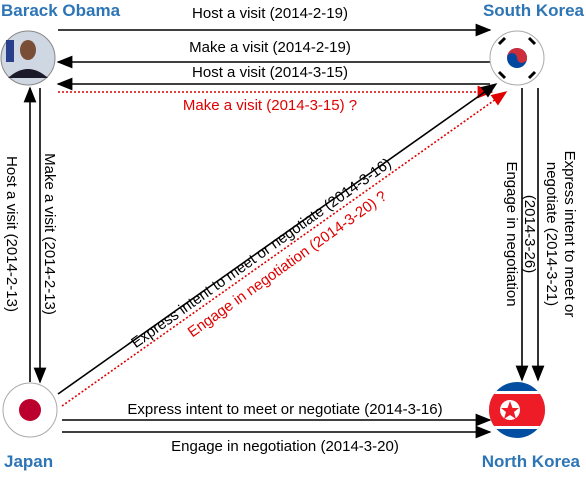 Image resolution: width=586 pixels, height=477 pixels. Describe the element at coordinates (270, 72) in the screenshot. I see `edge-label: Host a visit (2014-3-15)` at that location.